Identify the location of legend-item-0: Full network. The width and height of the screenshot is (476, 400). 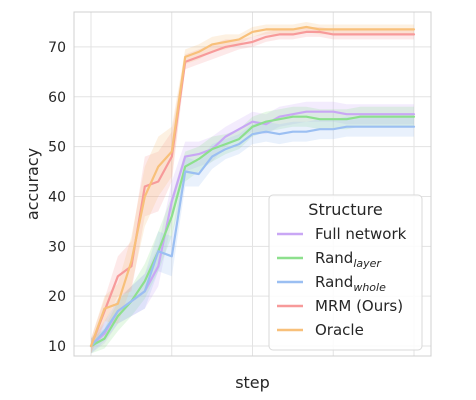
(342, 234).